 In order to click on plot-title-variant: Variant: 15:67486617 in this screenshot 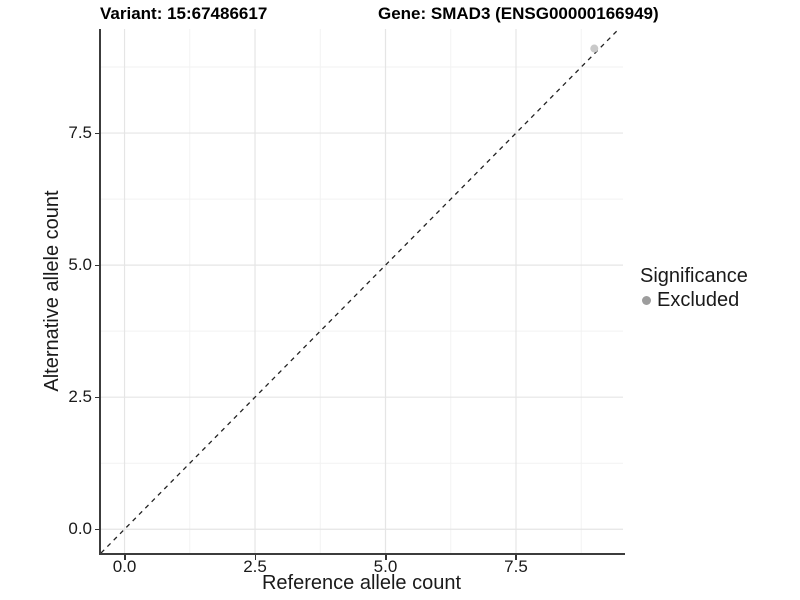, I will do `click(184, 13)`.